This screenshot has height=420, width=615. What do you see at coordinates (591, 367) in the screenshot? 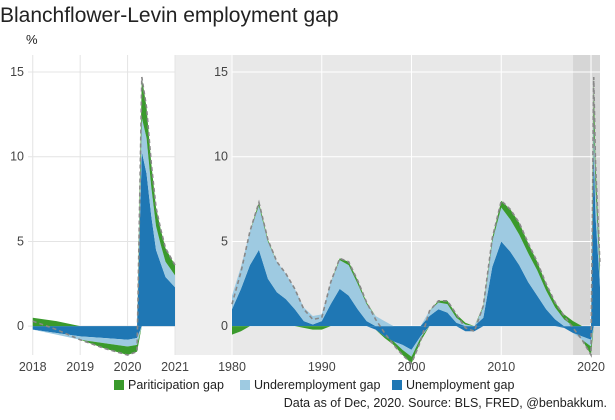
I see `full-xtick-label: 2020` at bounding box center [591, 367].